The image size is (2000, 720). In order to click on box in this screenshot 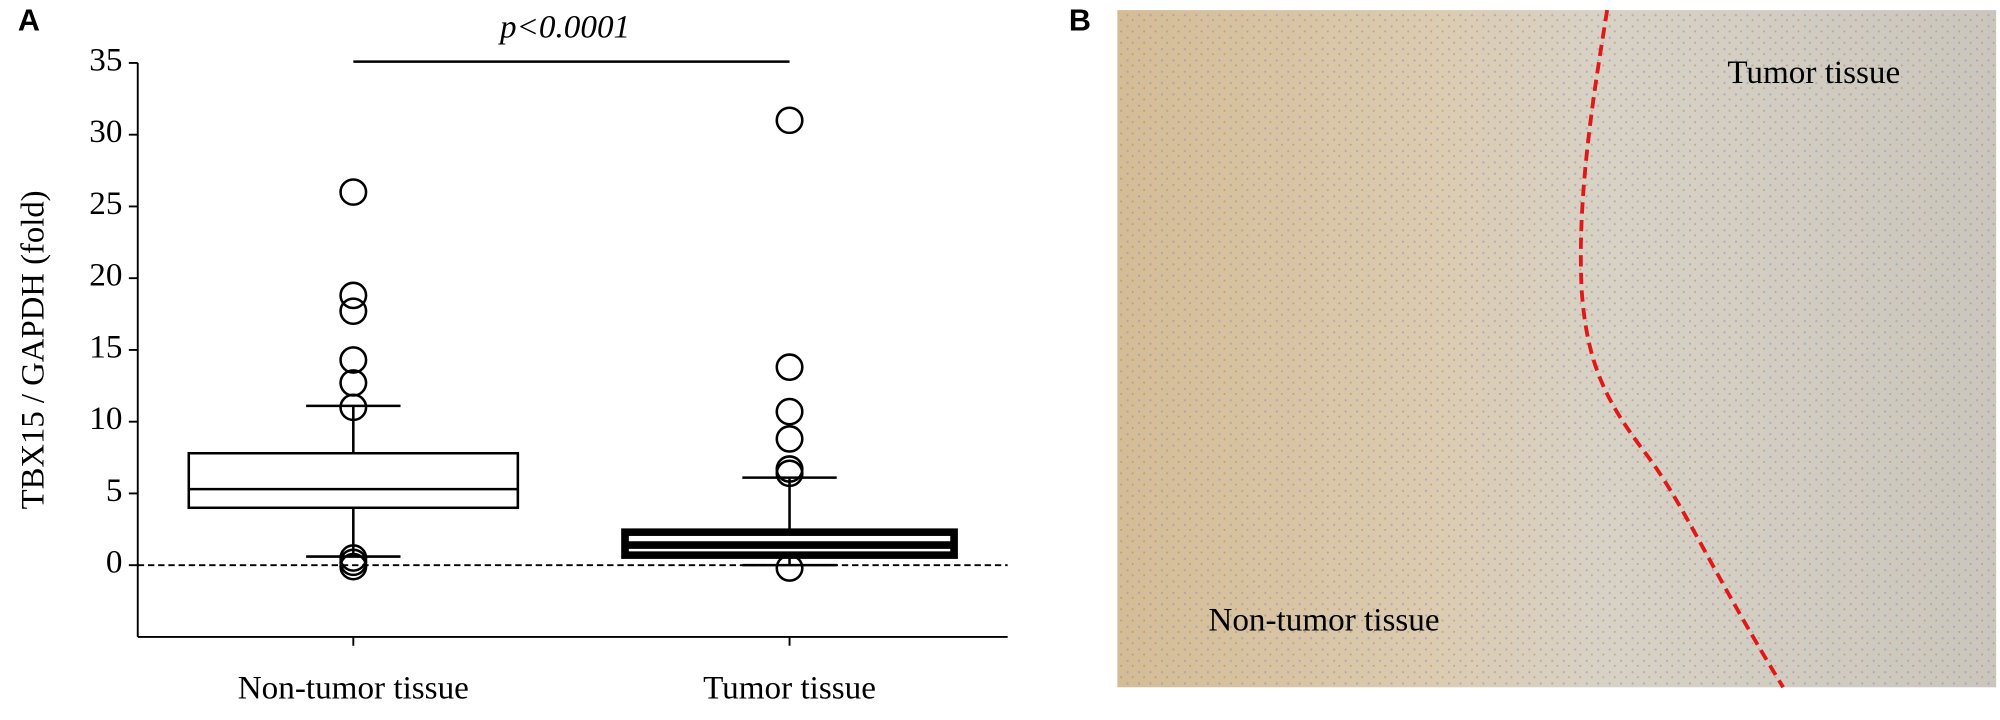, I will do `click(353, 480)`.